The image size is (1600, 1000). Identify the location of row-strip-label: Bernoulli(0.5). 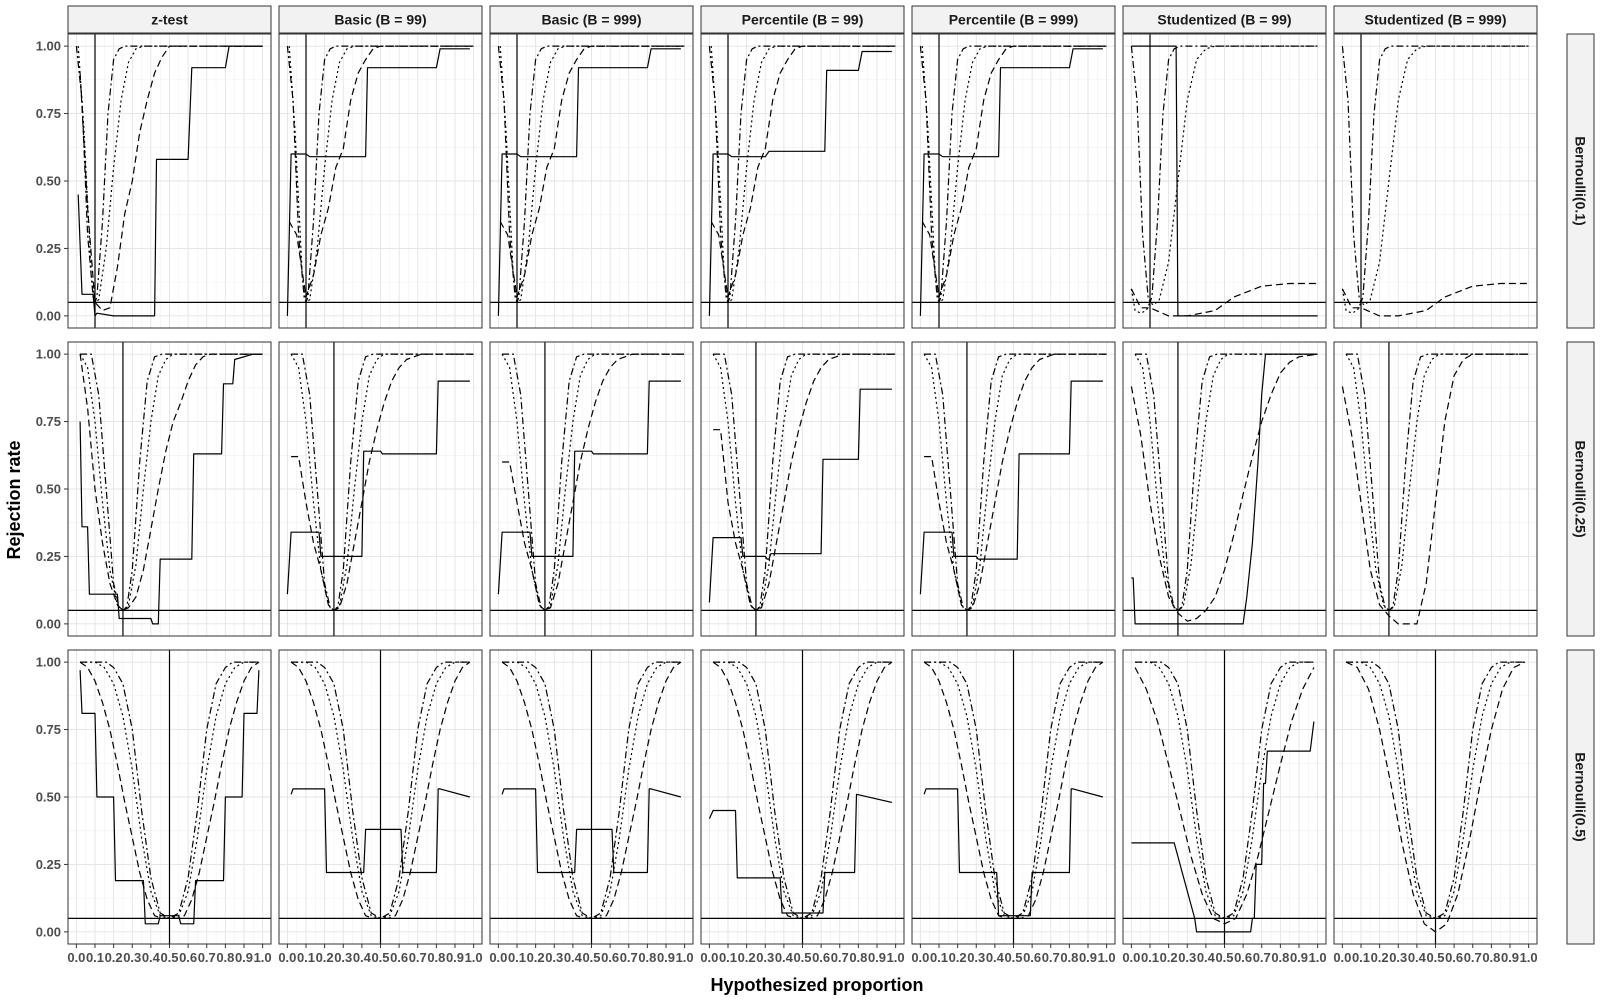
(1581, 796).